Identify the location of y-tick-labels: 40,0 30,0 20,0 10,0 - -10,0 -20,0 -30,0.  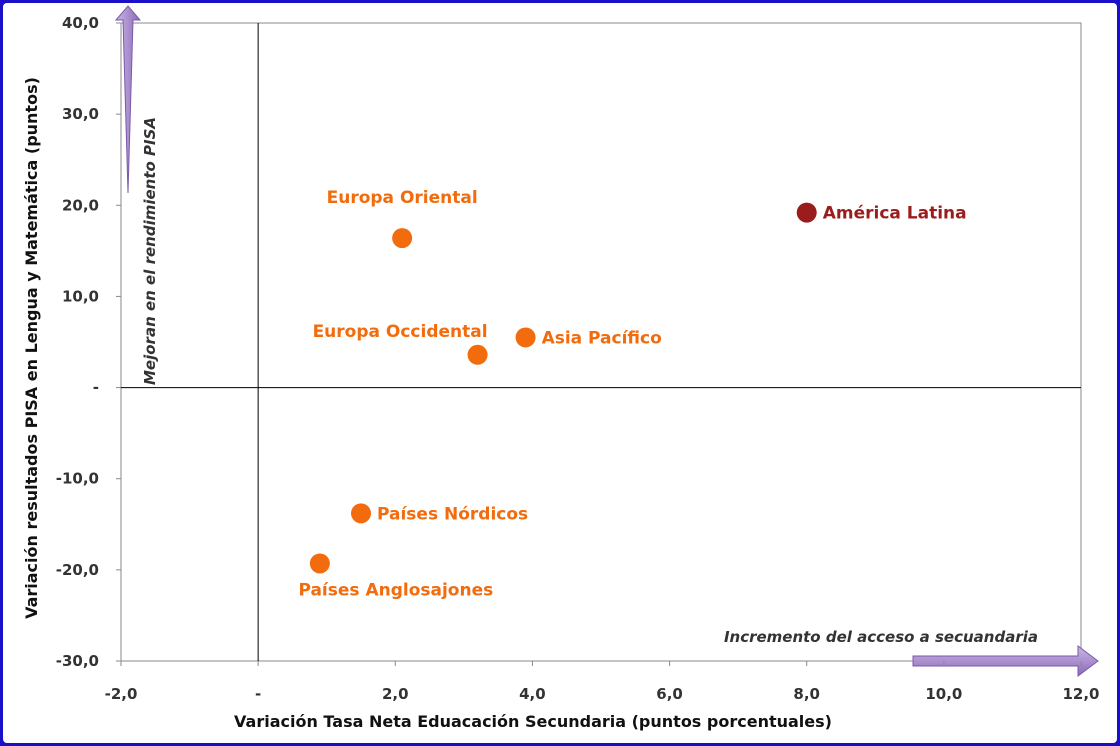
(88, 342).